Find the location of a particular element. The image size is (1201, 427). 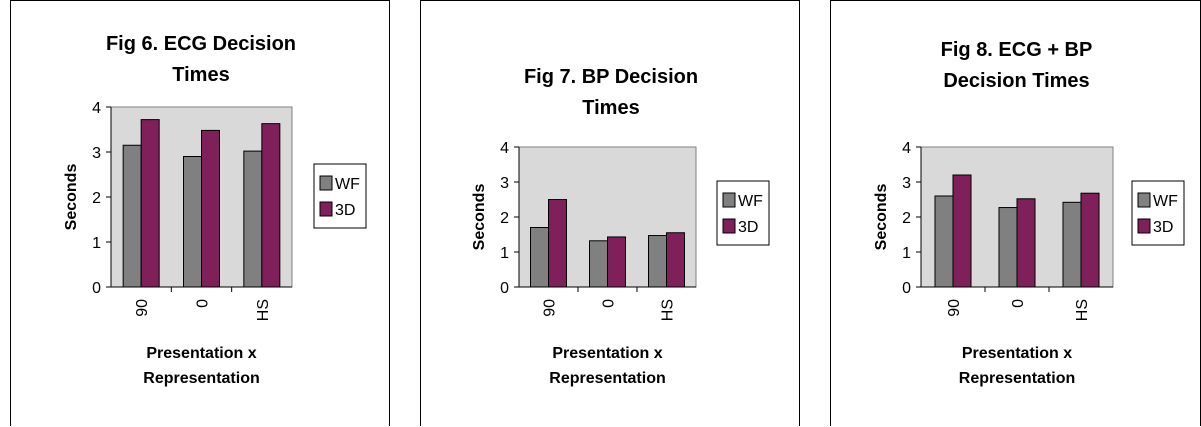

chart-title-line: Fig 8. ECG + BP is located at coordinates (1017, 50).